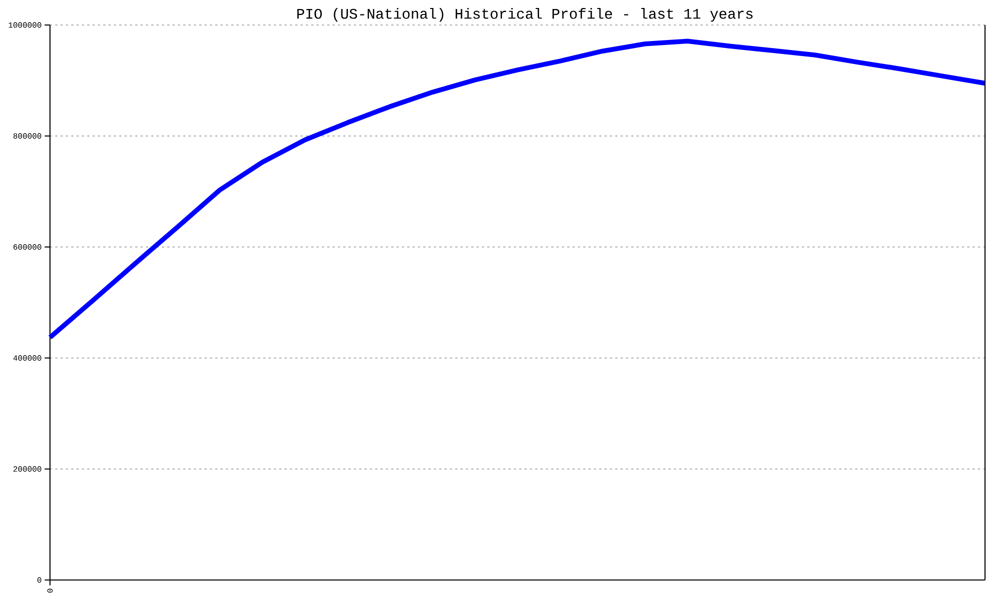 This screenshot has width=1000, height=600. I want to click on y-tick-label: 600000, so click(28, 247).